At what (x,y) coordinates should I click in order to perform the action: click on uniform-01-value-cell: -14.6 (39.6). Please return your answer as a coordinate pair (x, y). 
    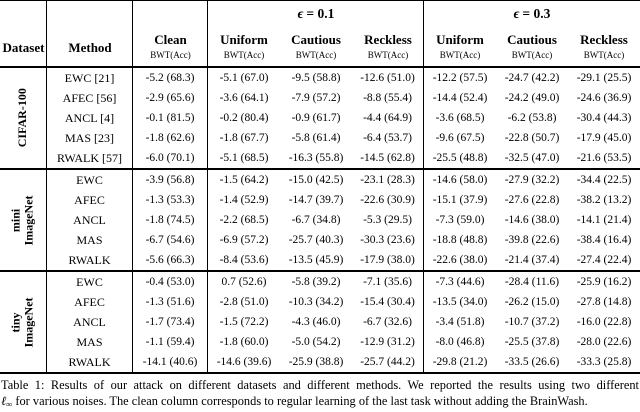
    Looking at the image, I should click on (244, 362).